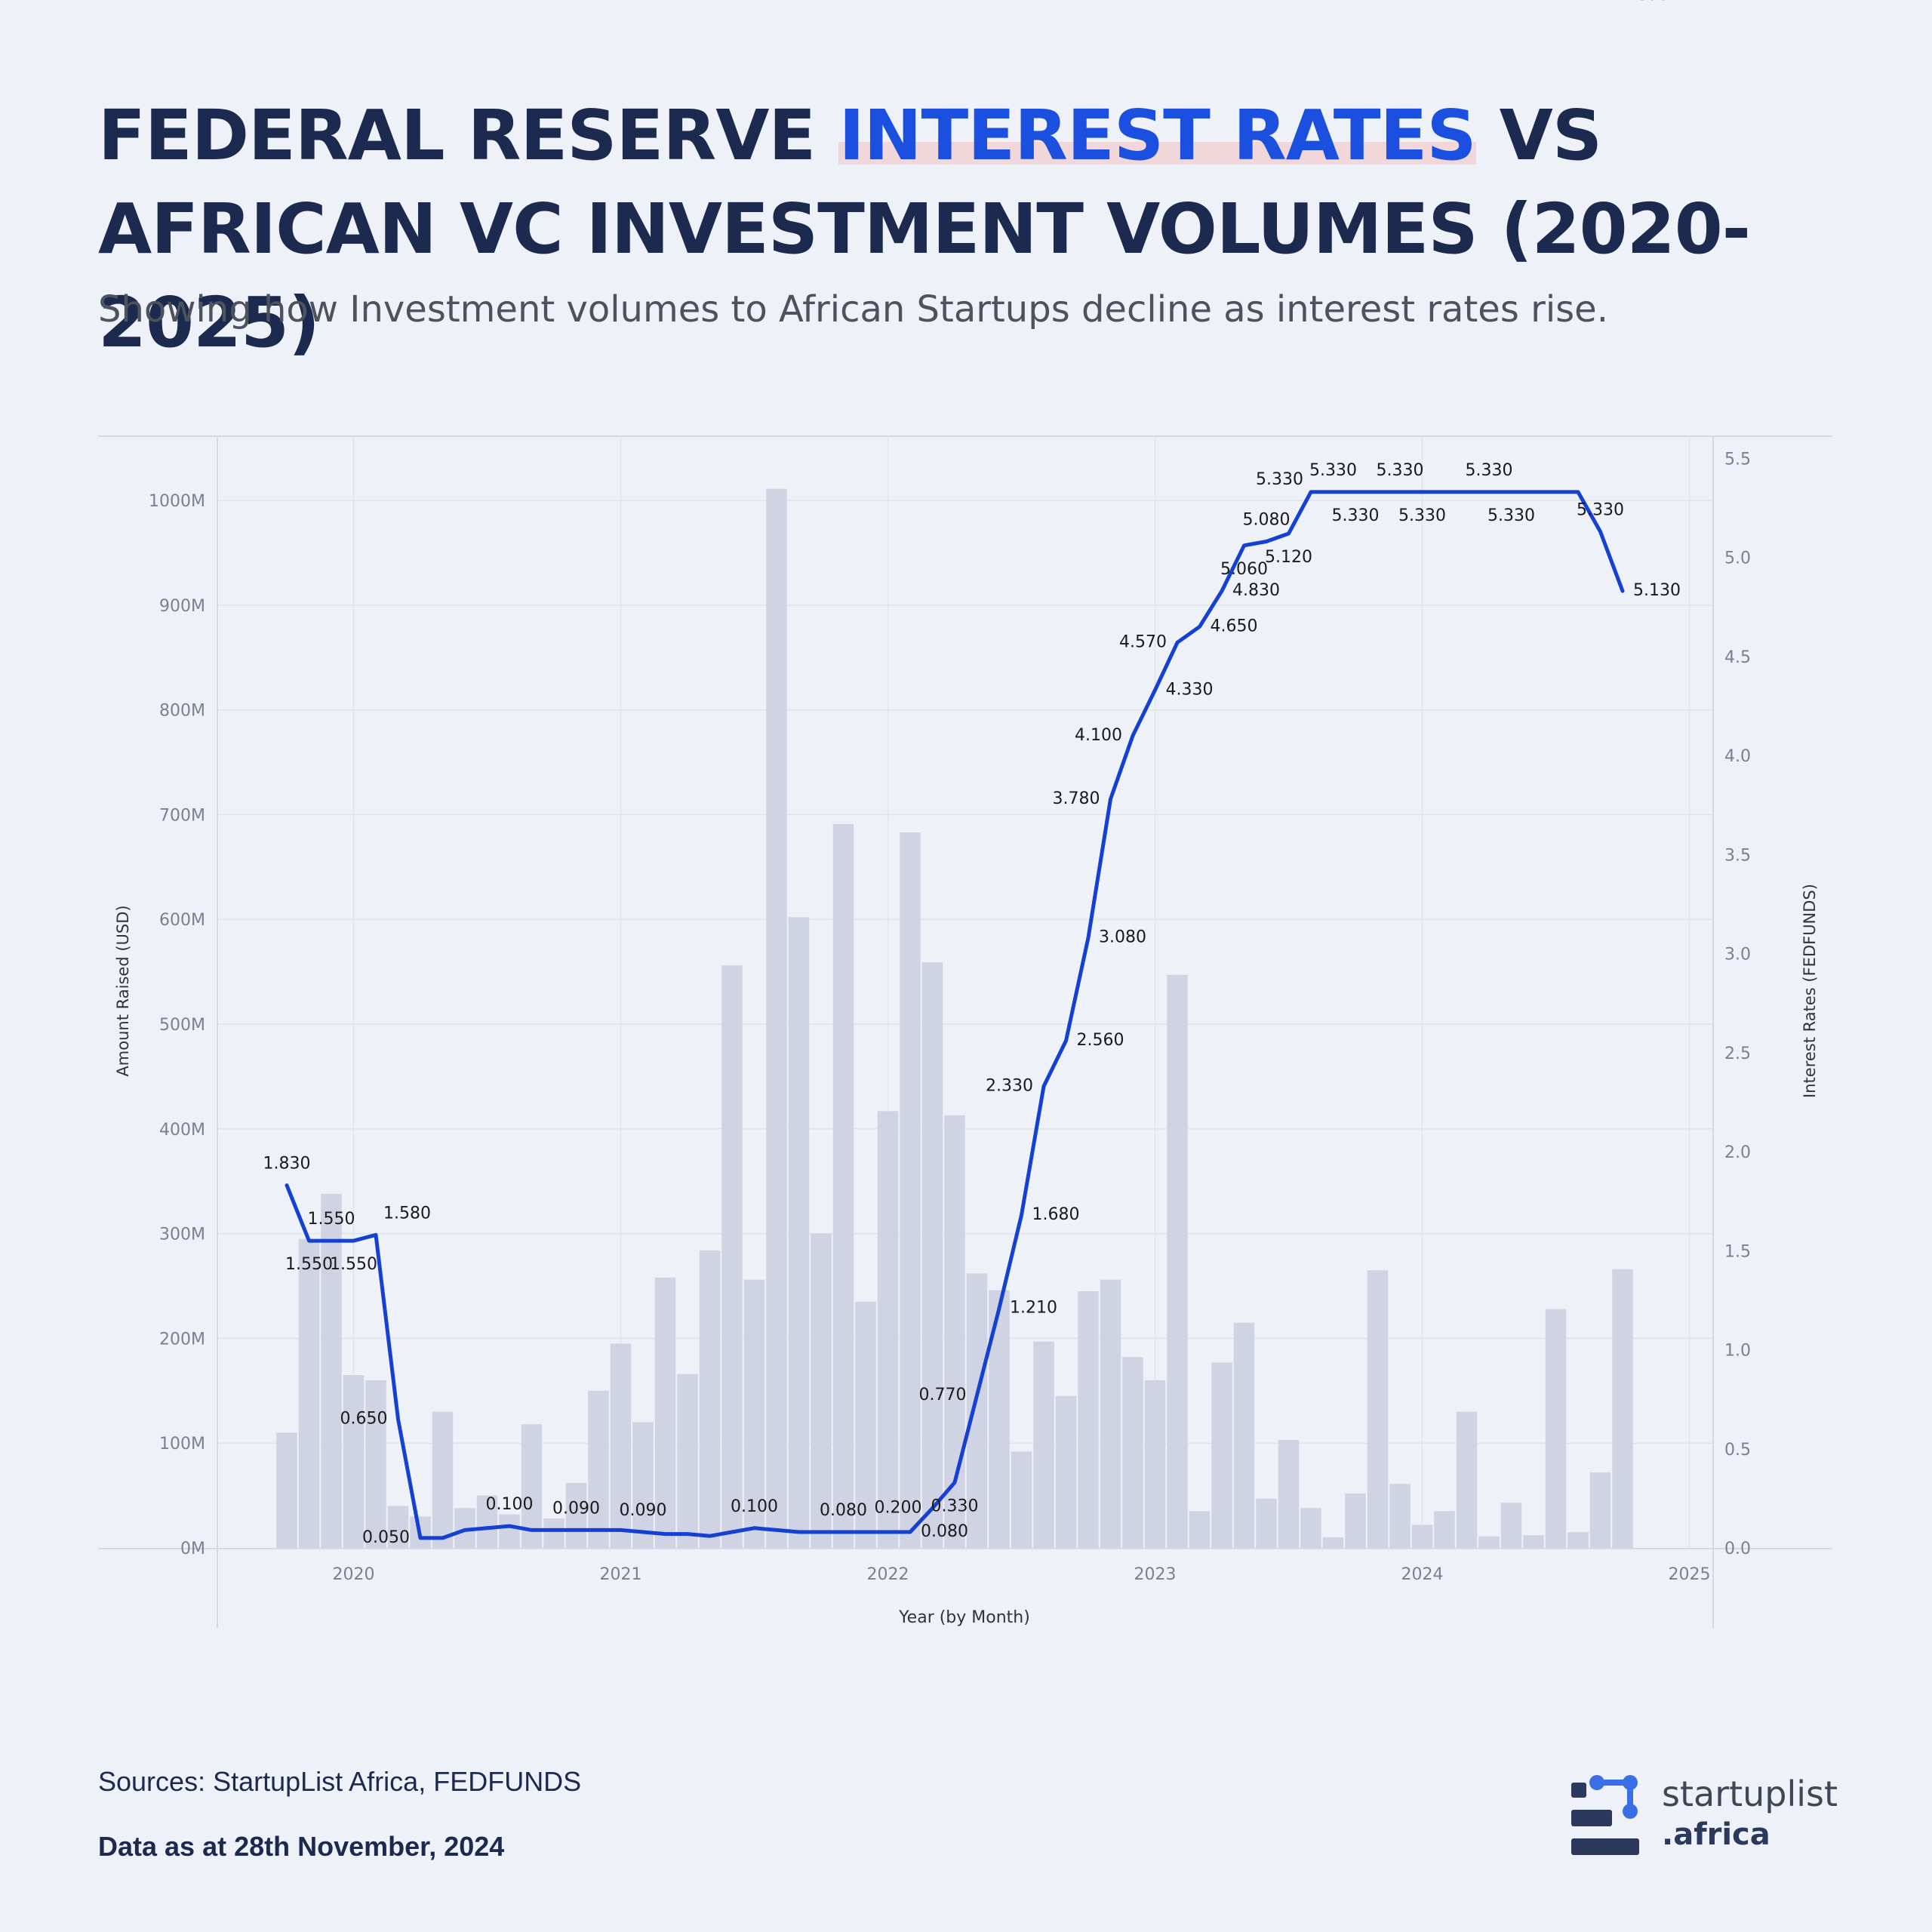 The height and width of the screenshot is (1932, 1932). I want to click on rate-data-label: 3.780, so click(1076, 798).